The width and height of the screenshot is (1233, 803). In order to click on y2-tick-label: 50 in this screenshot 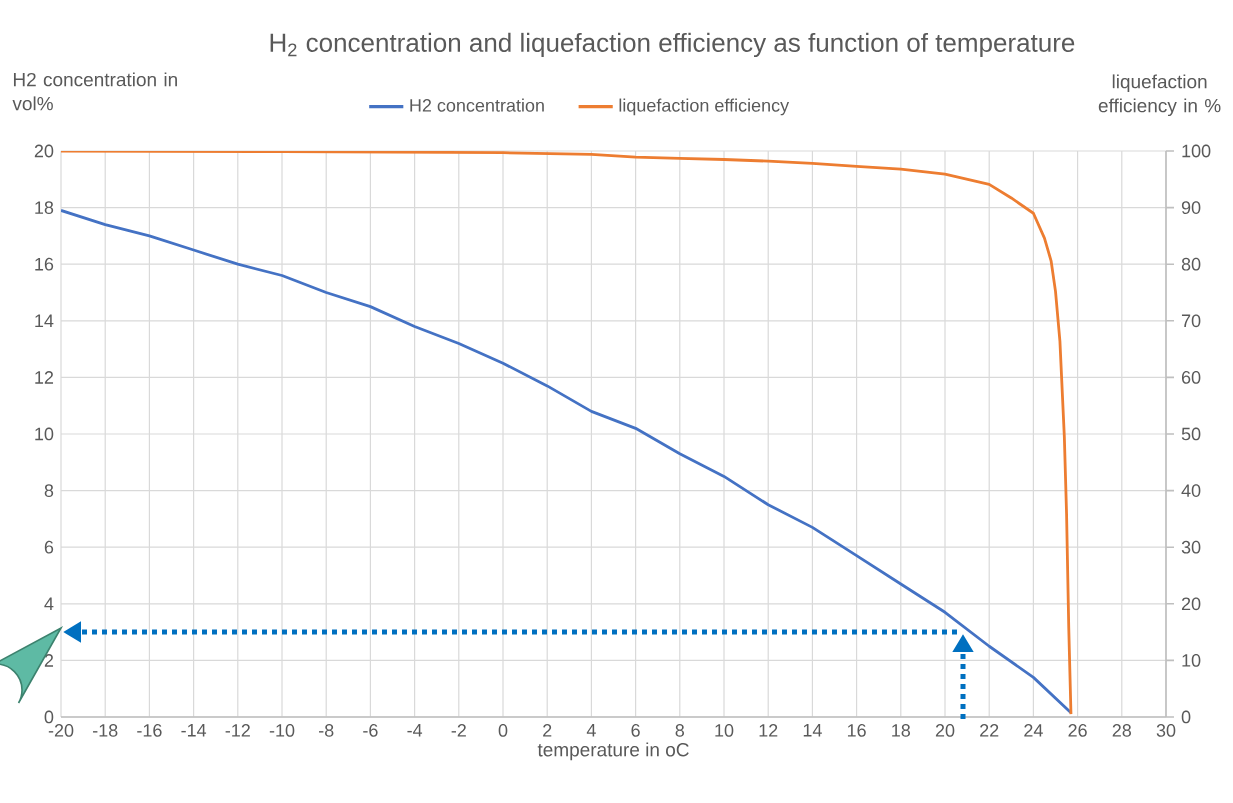, I will do `click(1191, 434)`.